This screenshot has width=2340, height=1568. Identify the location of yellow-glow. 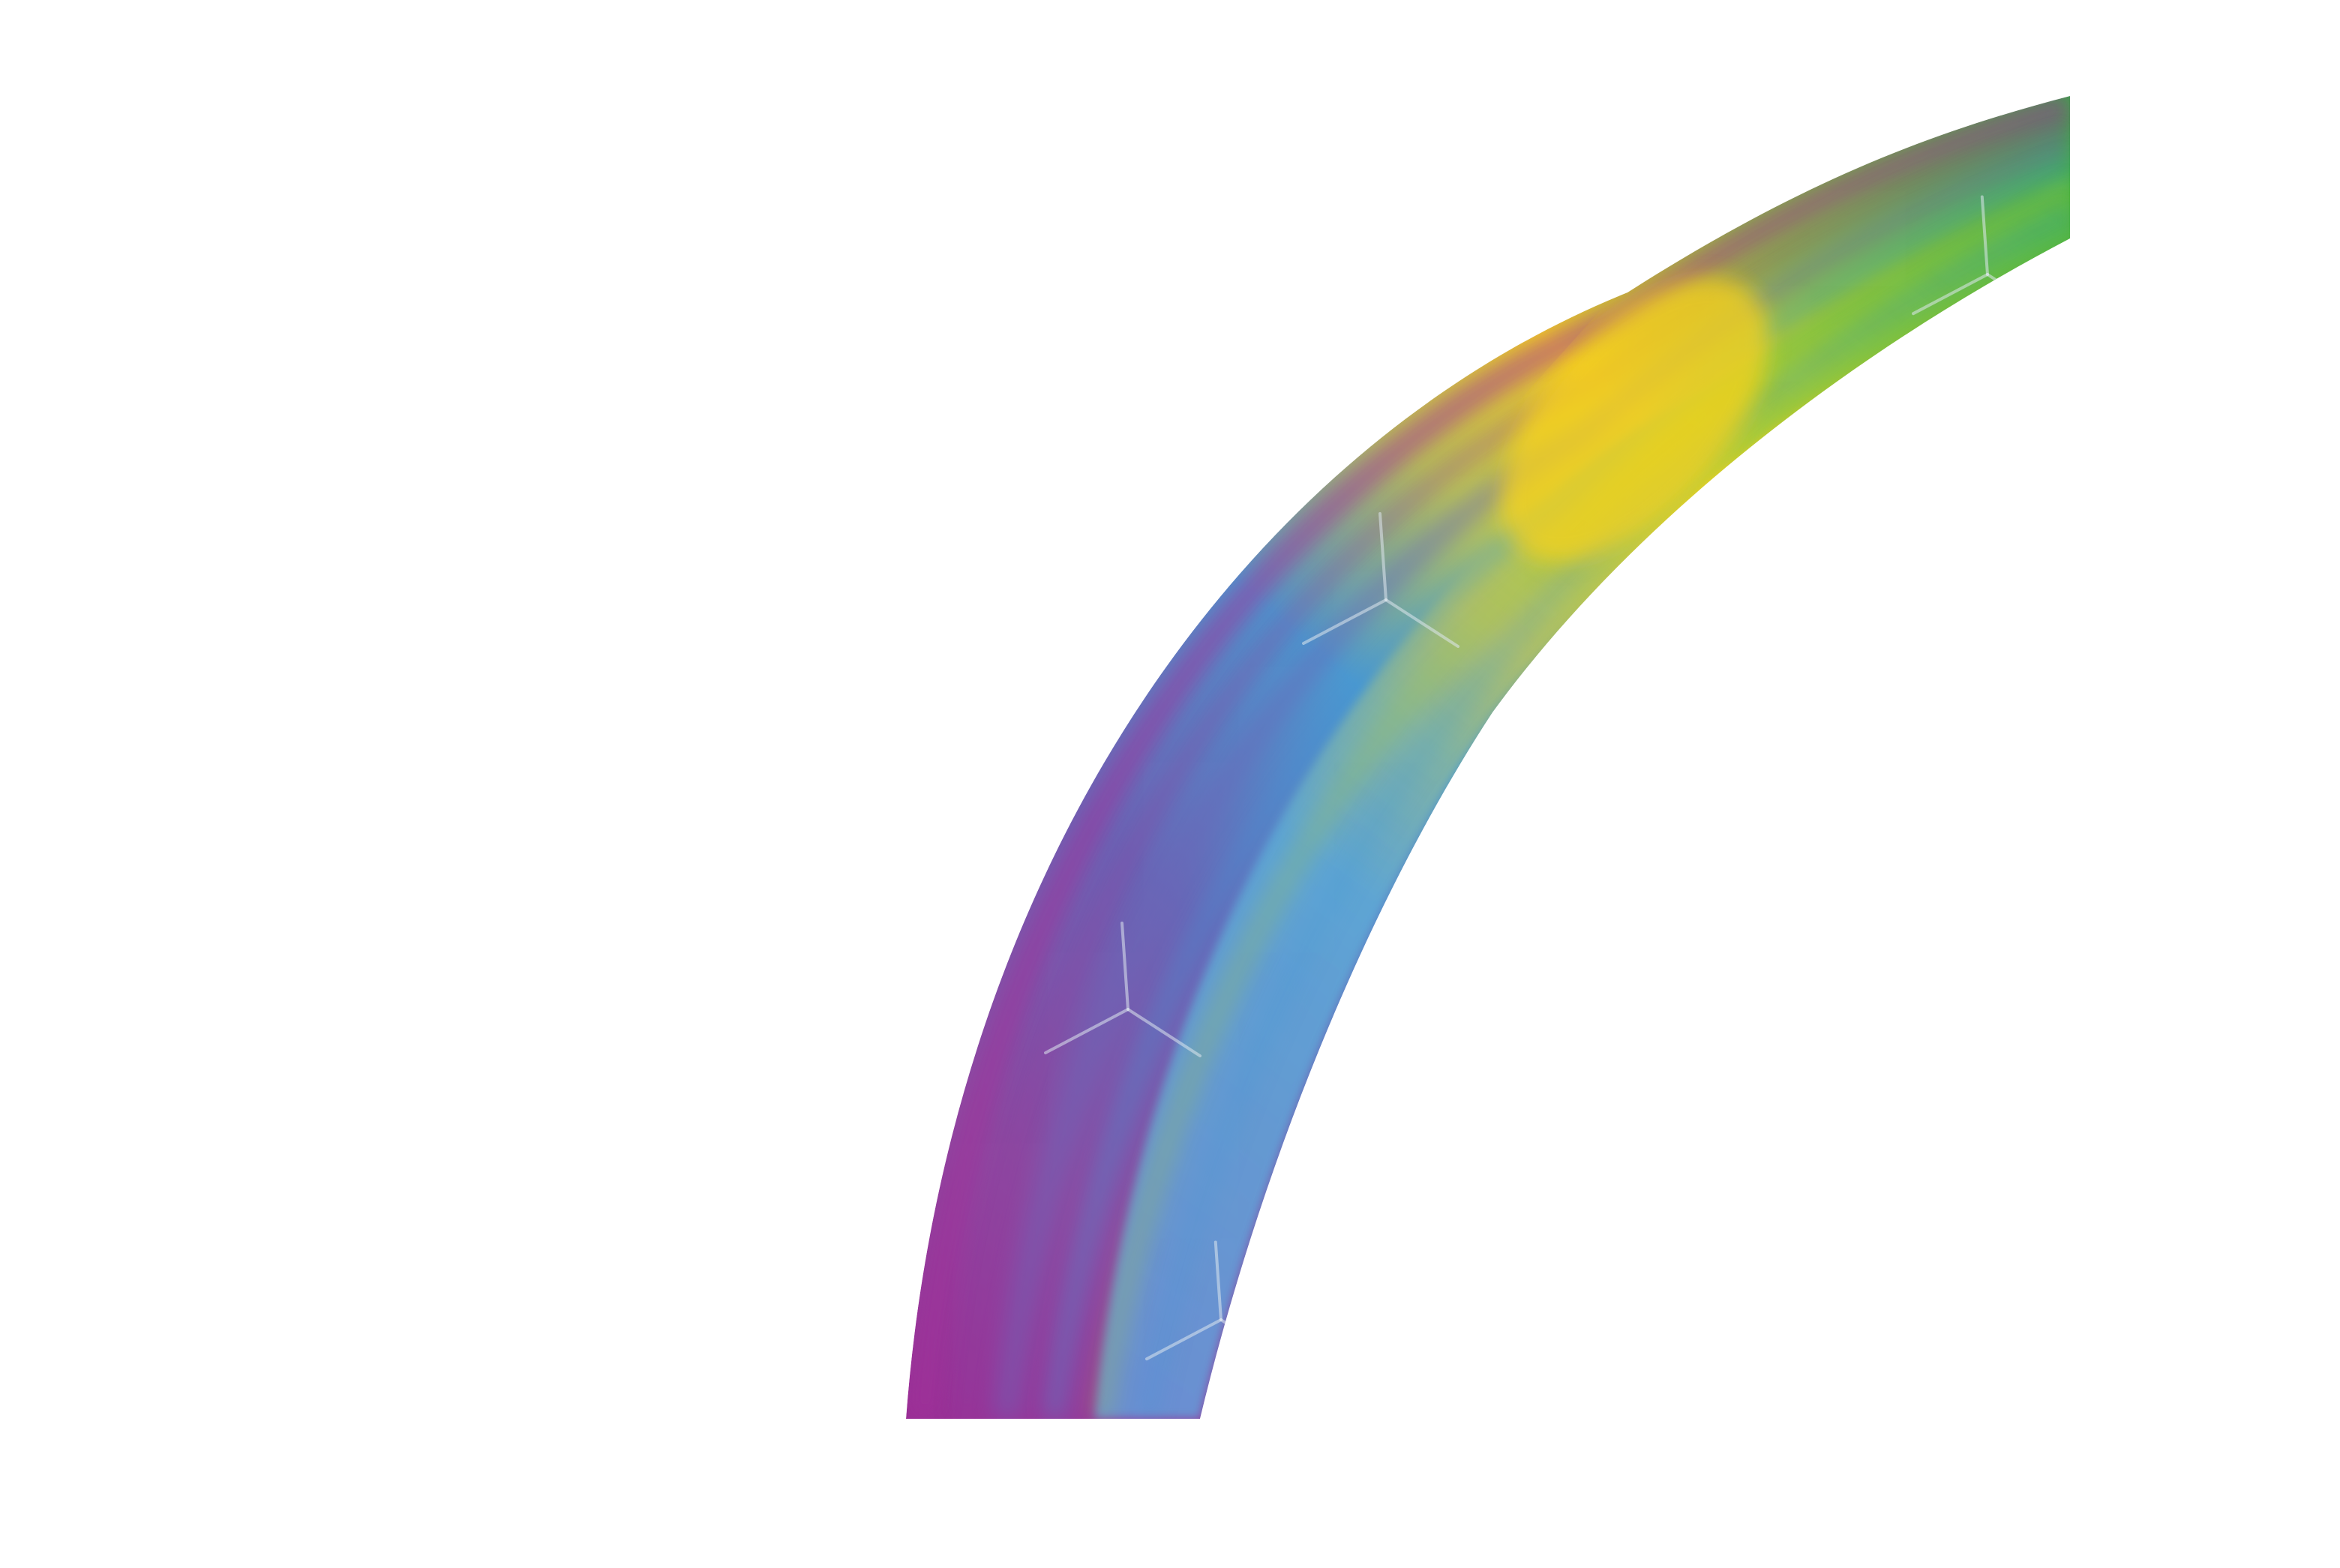
(1635, 420).